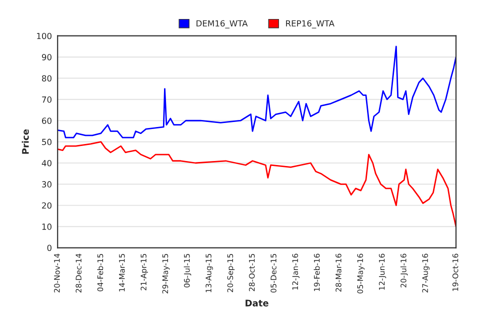  What do you see at coordinates (47, 57) in the screenshot?
I see `y-tick-label: 90` at bounding box center [47, 57].